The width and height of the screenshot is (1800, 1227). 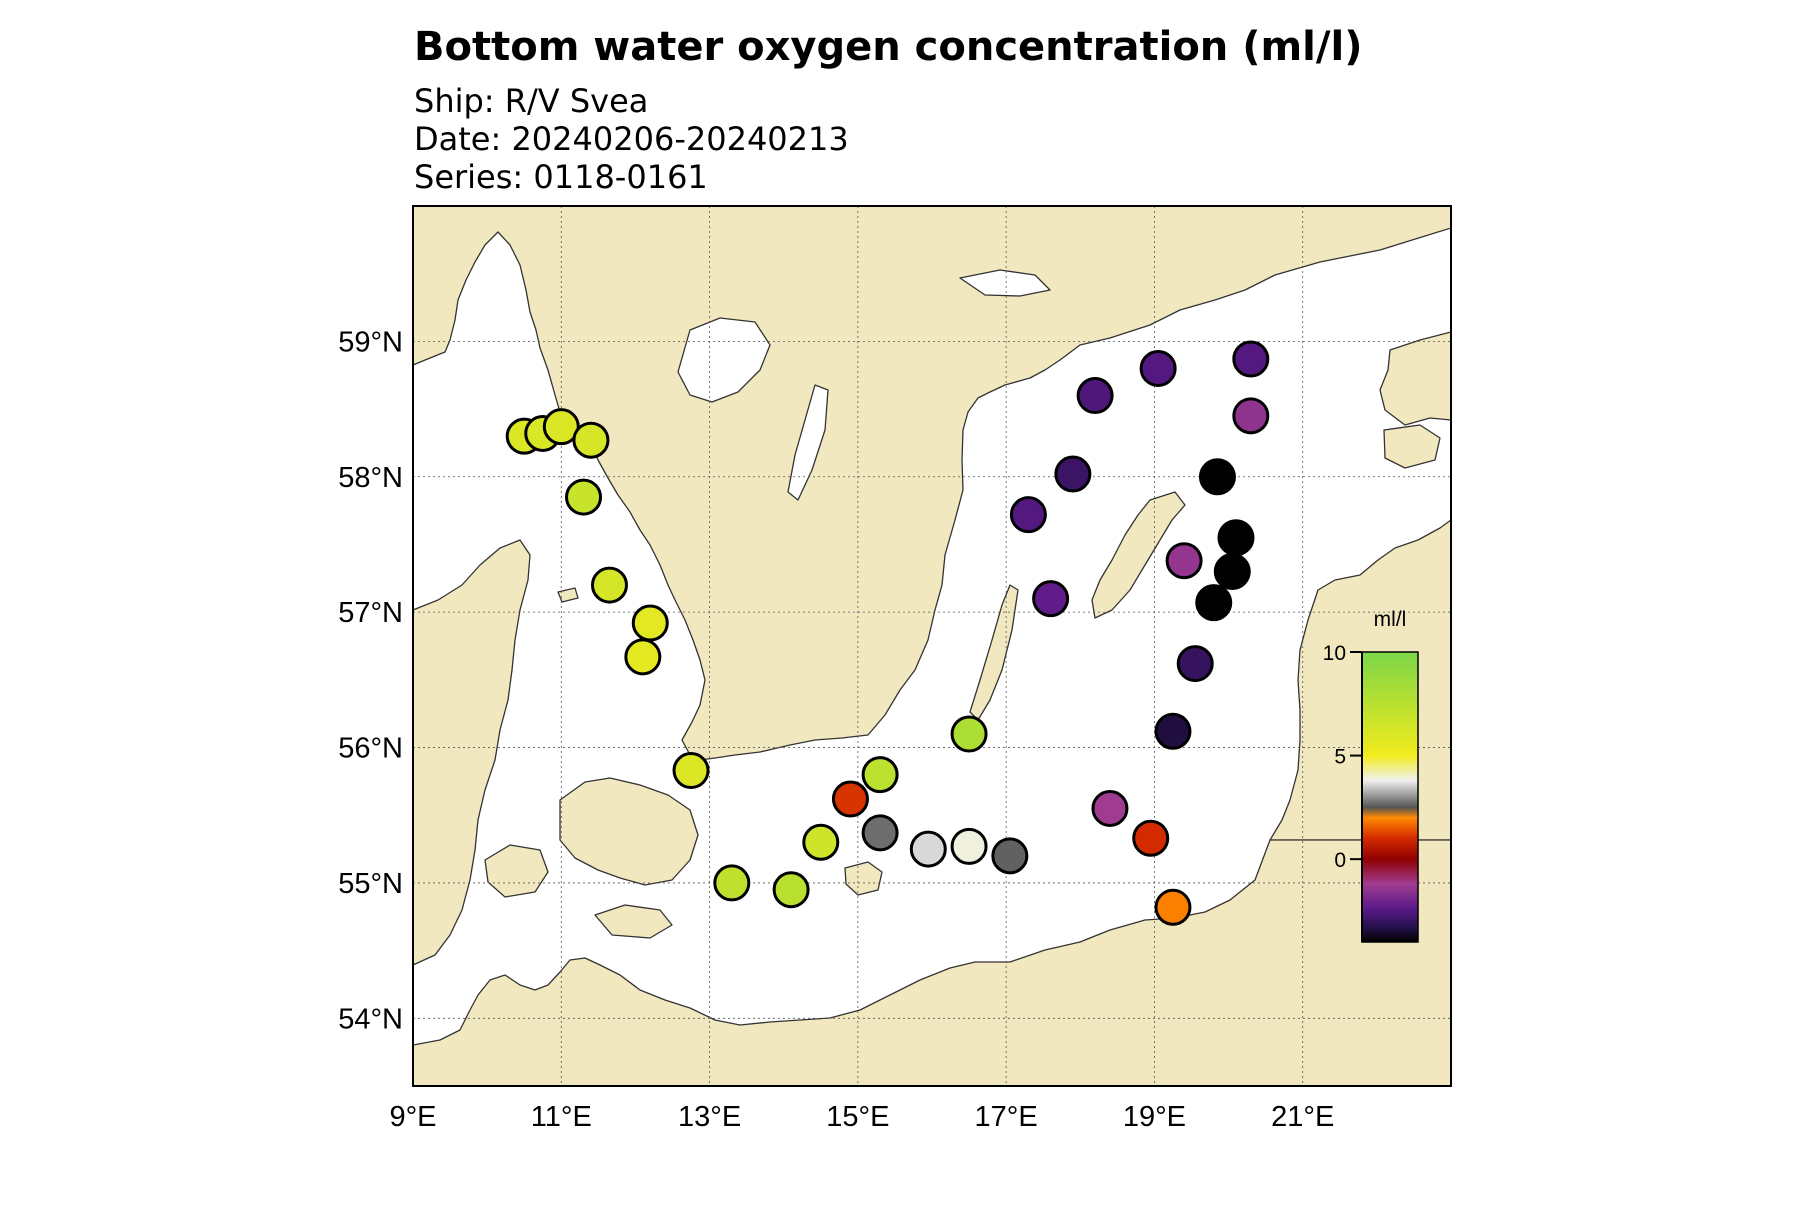 What do you see at coordinates (1006, 1117) in the screenshot?
I see `lon-tick-label: 17°E` at bounding box center [1006, 1117].